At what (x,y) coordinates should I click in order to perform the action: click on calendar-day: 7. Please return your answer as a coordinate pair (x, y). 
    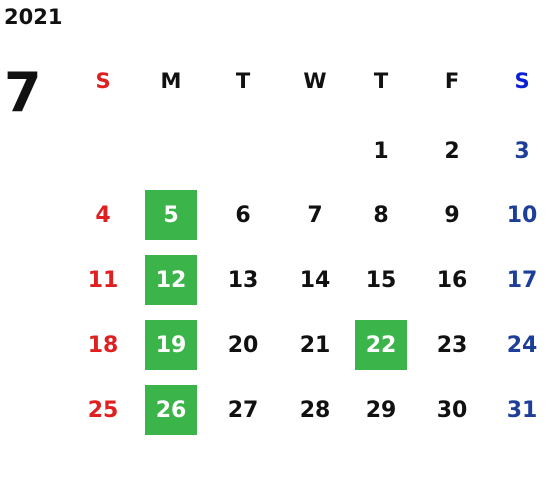
    Looking at the image, I should click on (315, 215).